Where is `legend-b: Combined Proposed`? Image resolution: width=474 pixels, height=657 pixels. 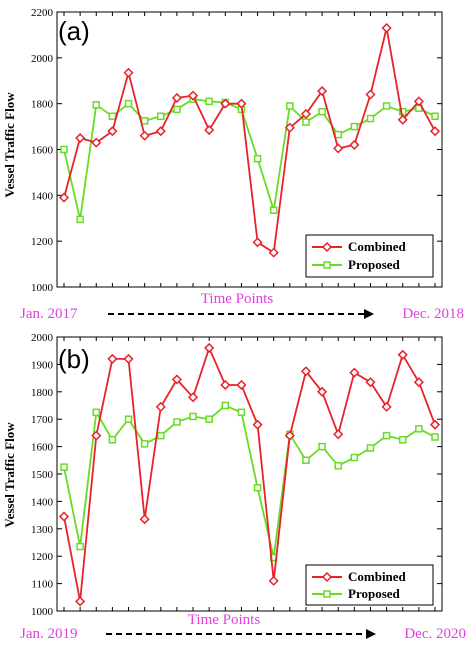 legend-b: Combined Proposed is located at coordinates (369, 585).